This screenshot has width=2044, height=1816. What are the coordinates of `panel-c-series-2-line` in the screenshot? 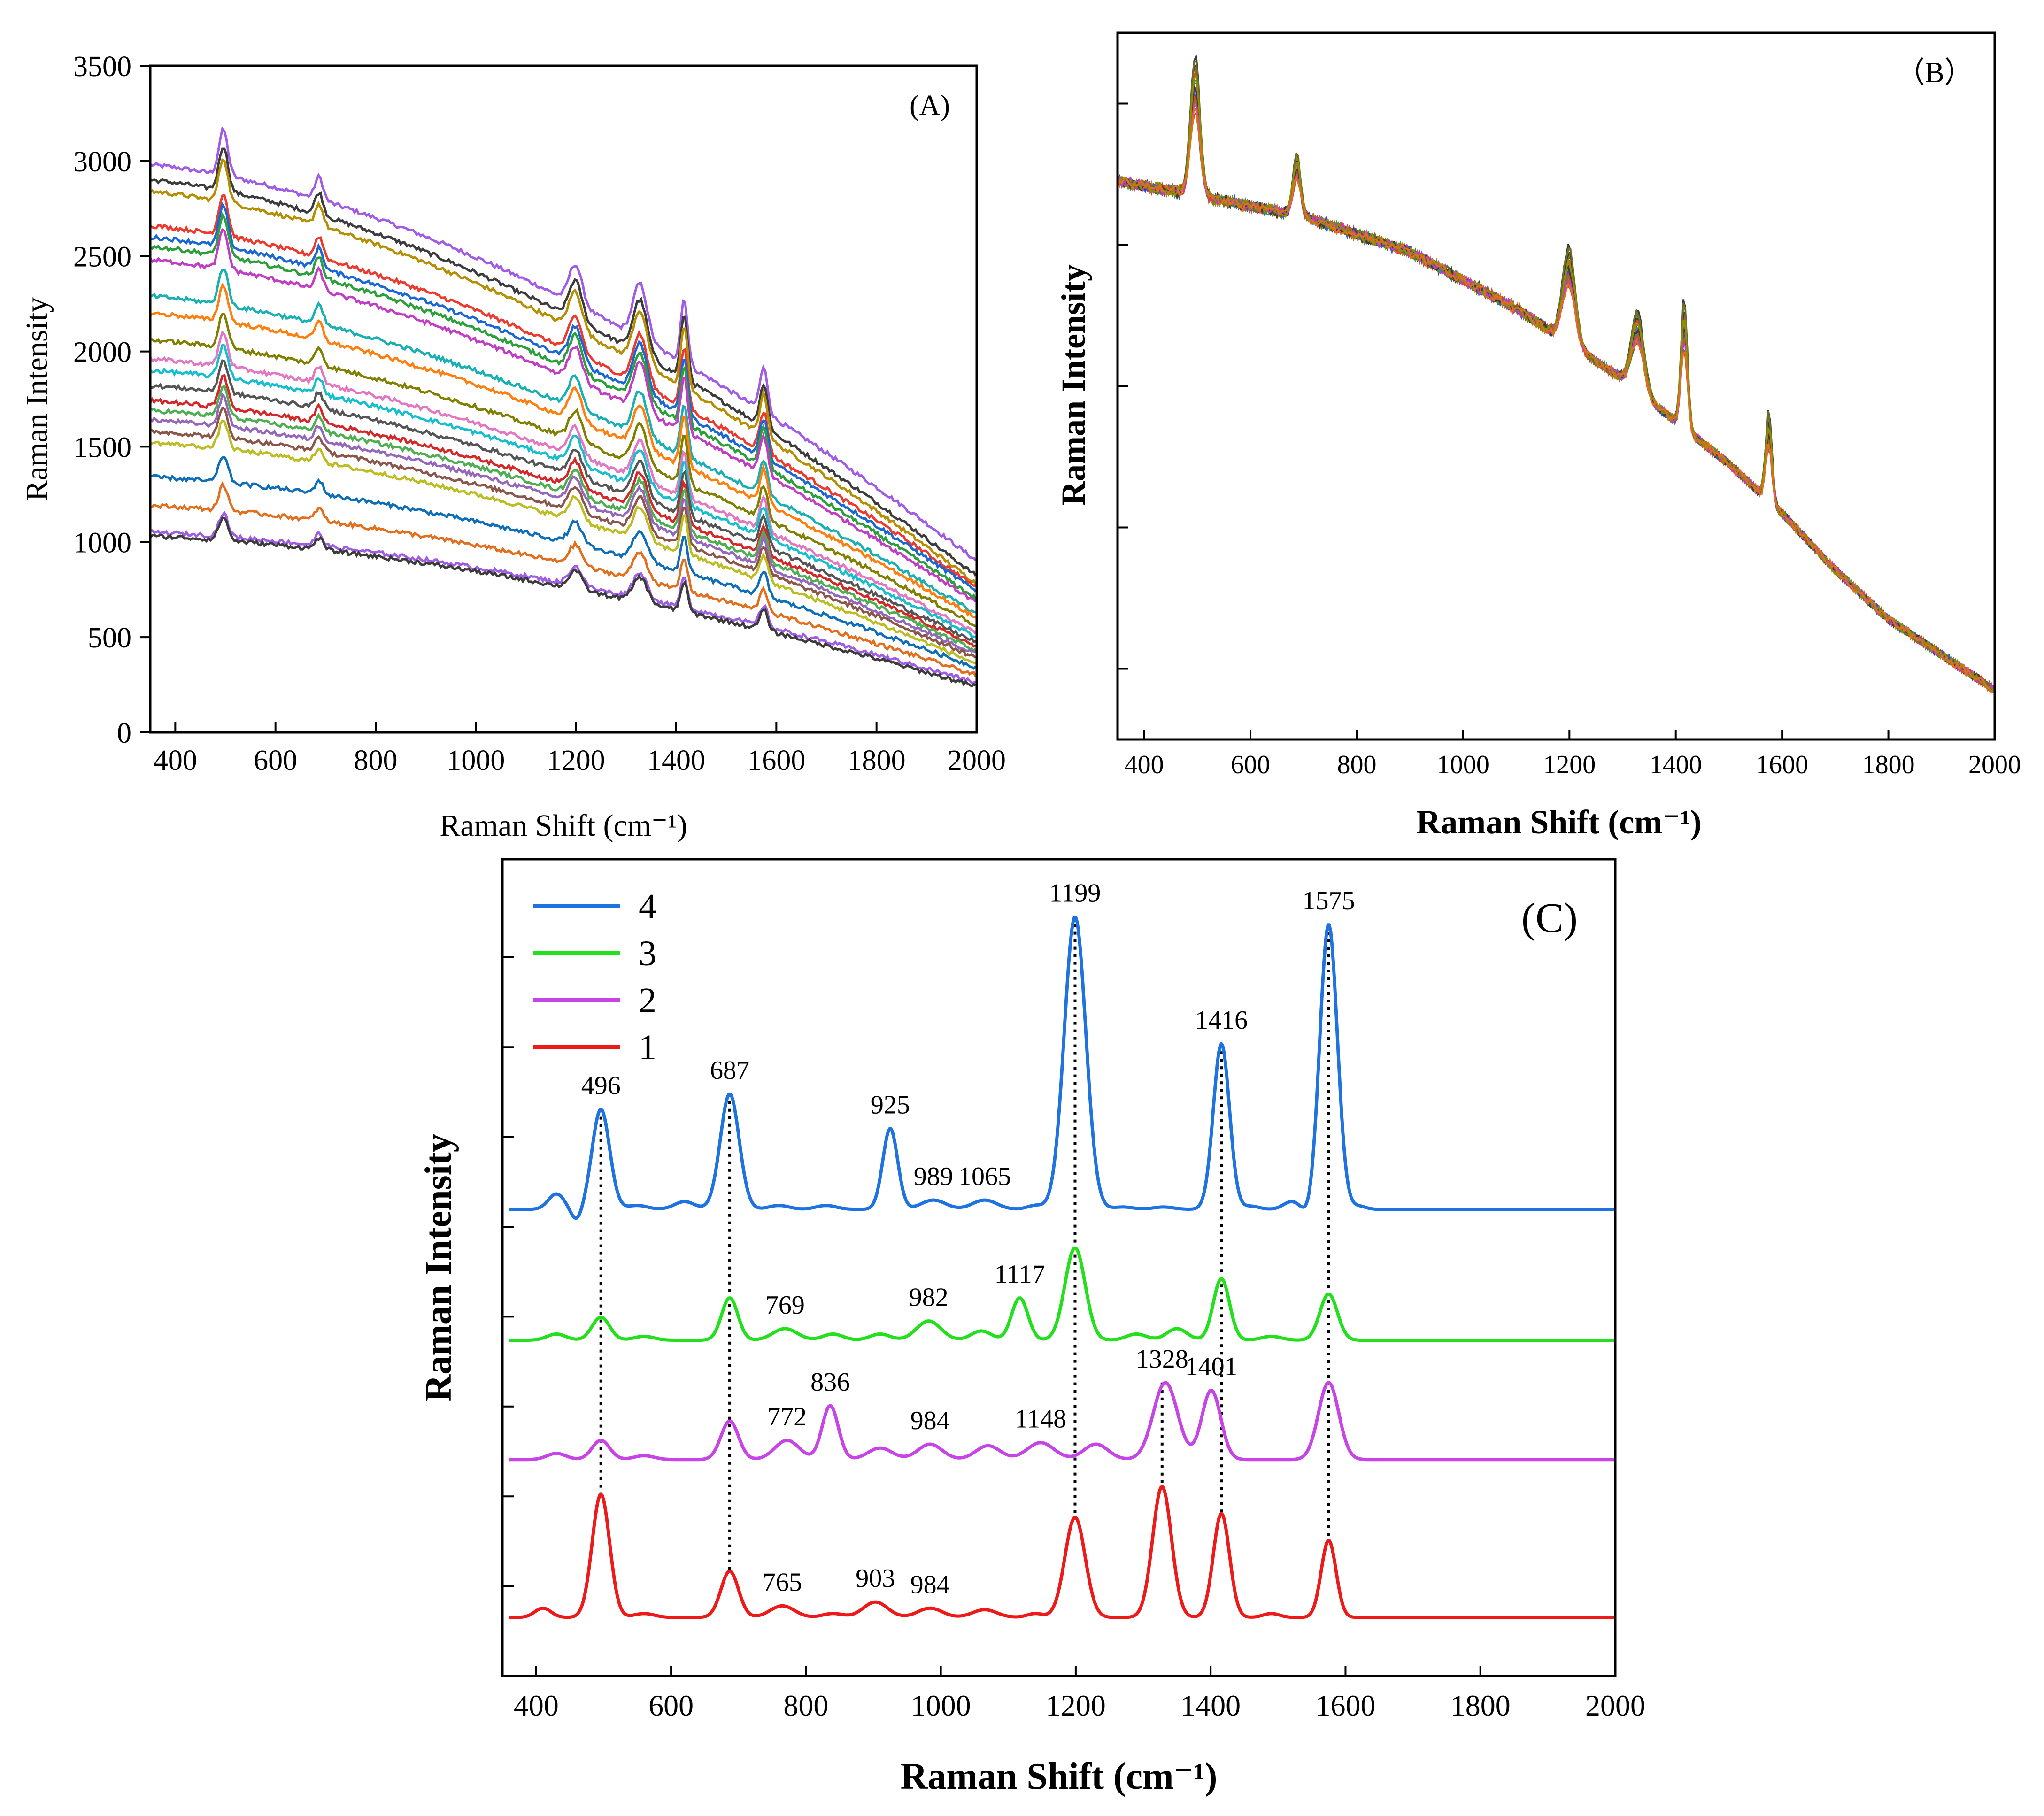 It's located at (1062, 1421).